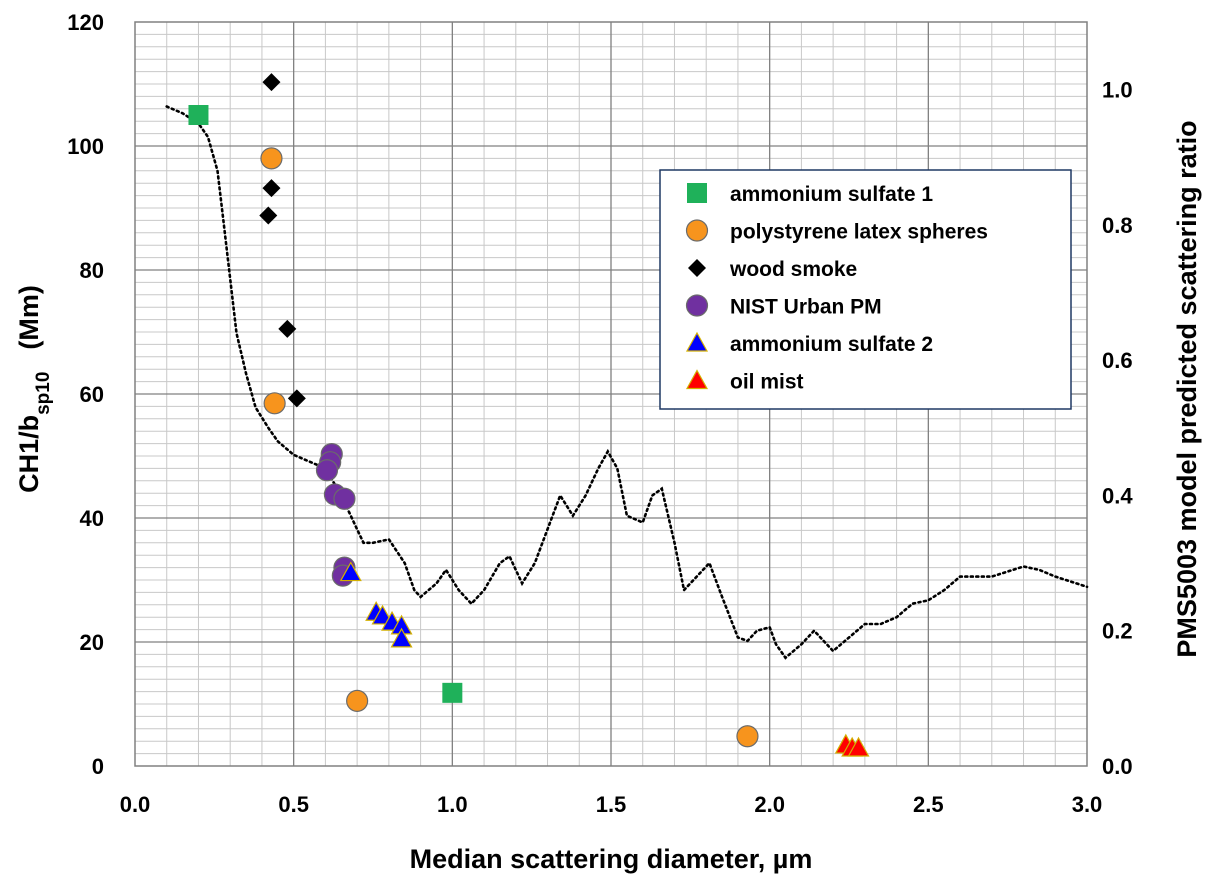 This screenshot has height=878, width=1209. What do you see at coordinates (928, 804) in the screenshot?
I see `x-tick-label: 2.5` at bounding box center [928, 804].